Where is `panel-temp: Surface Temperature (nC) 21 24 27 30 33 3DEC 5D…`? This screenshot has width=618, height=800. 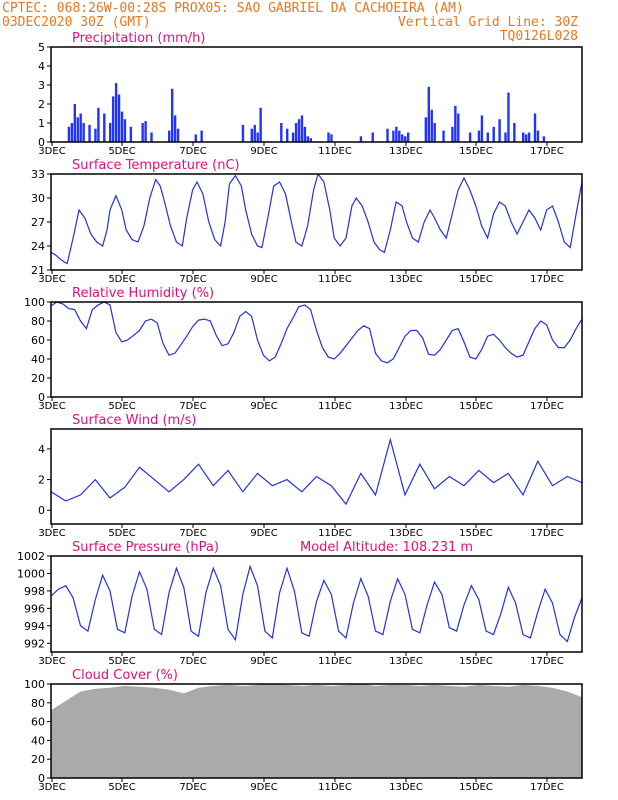 panel-temp: Surface Temperature (nC) 21 24 27 30 33 3DEC 5D… is located at coordinates (307, 221).